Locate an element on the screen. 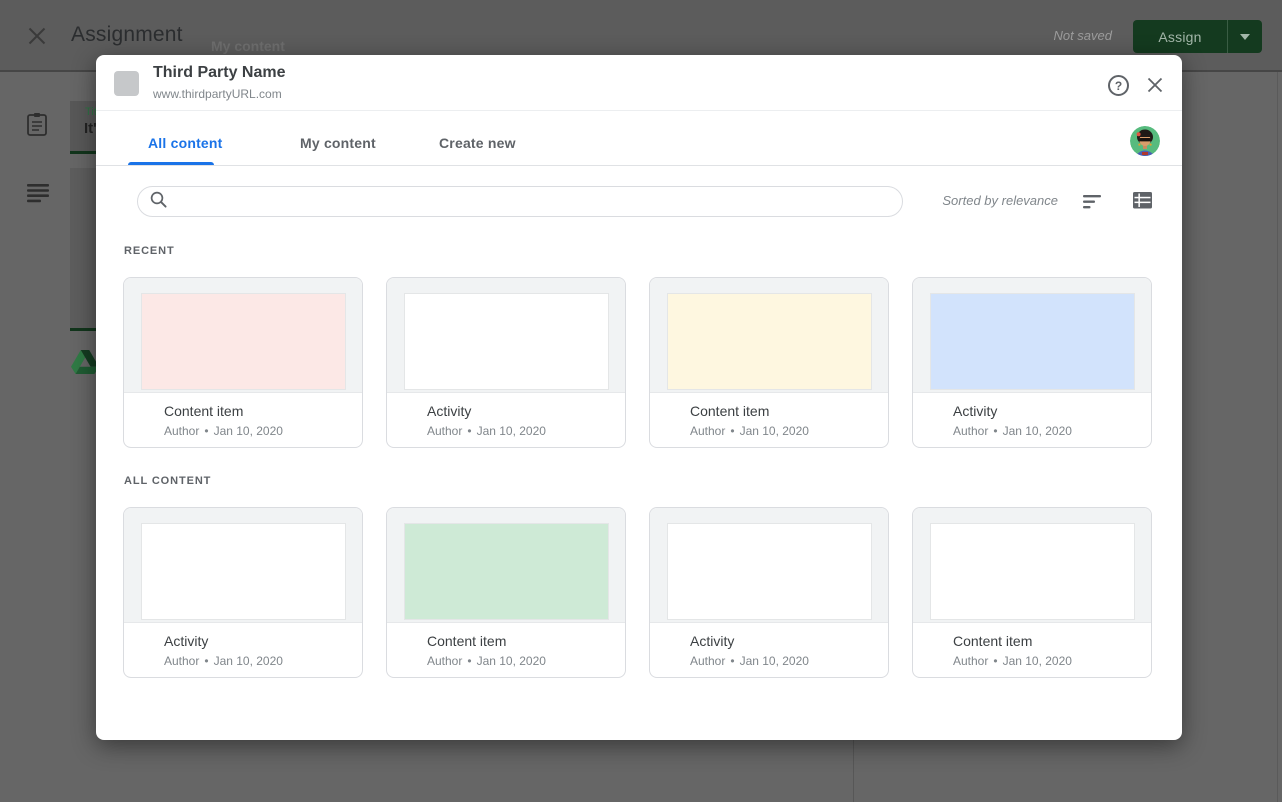 This screenshot has height=802, width=1282. search-bar is located at coordinates (520, 201).